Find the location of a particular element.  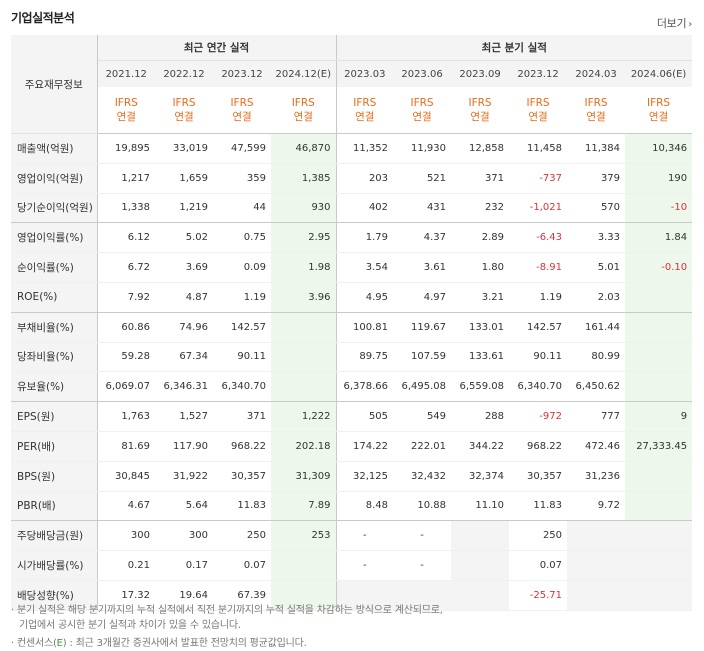

table-cell: 31,922 is located at coordinates (184, 476).